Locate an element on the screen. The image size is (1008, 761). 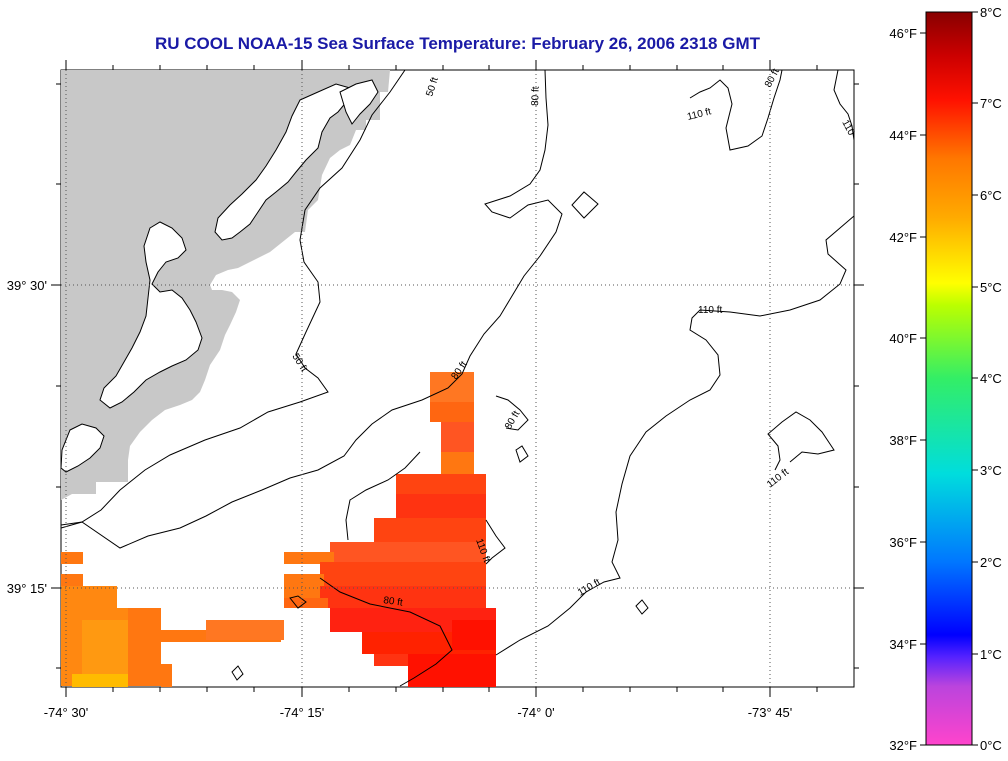
colorbar-ticks is located at coordinates (949, 378).